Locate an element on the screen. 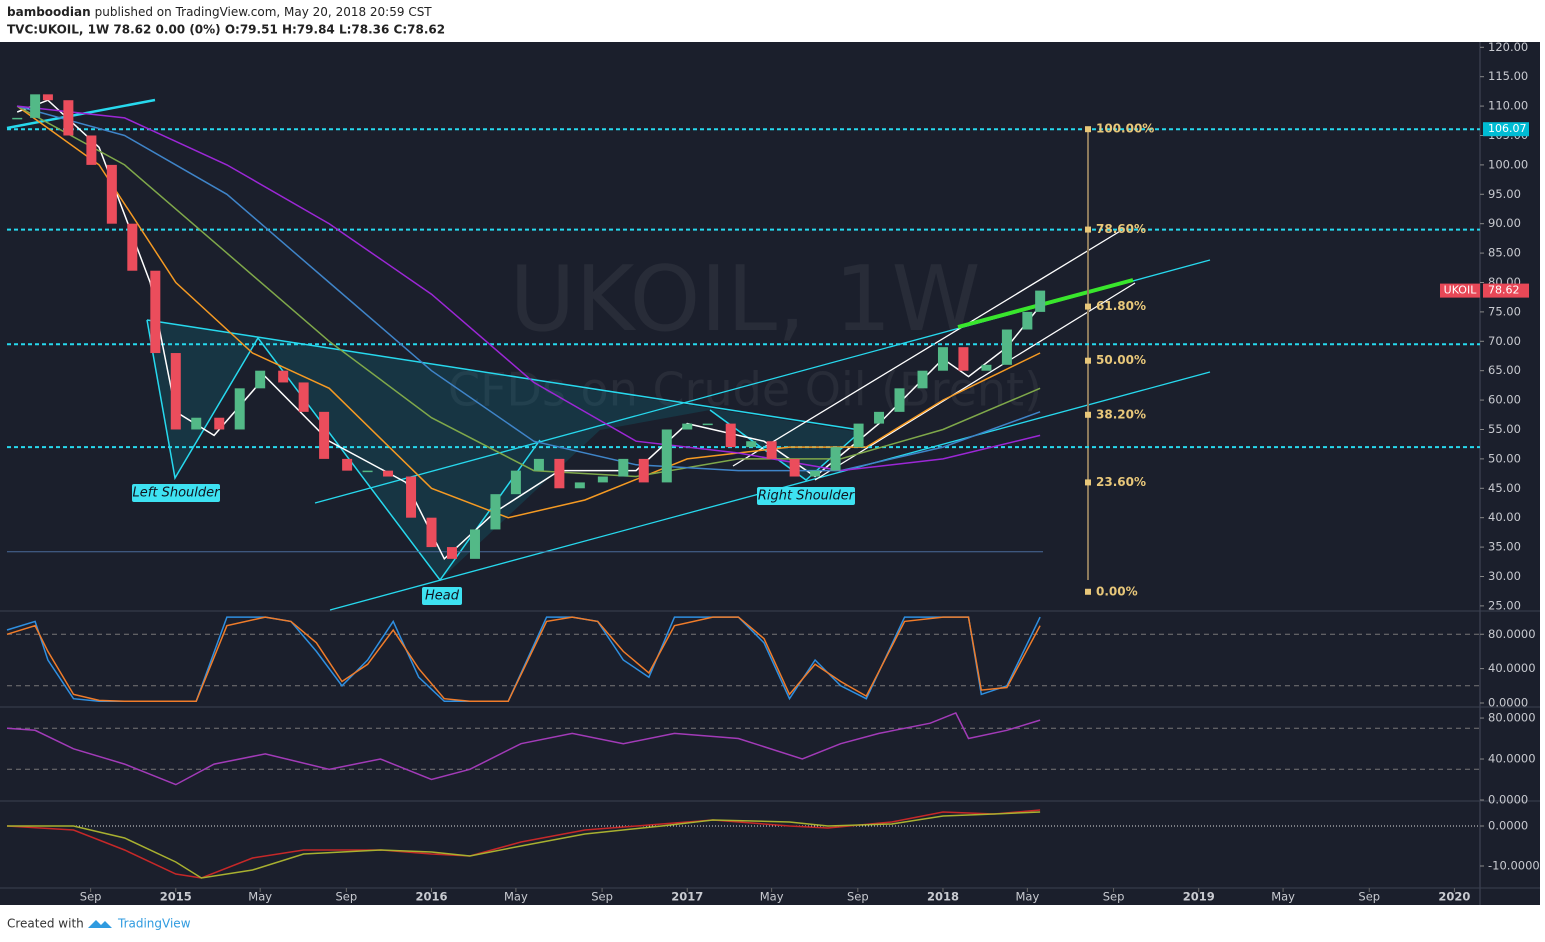  annotation-box is located at coordinates (806, 496).